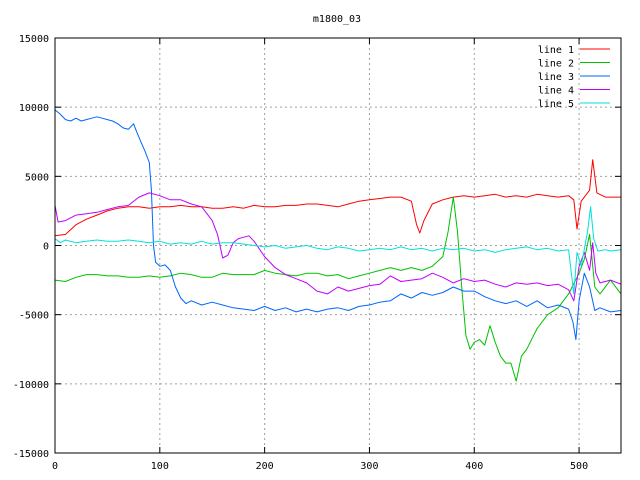 This screenshot has width=640, height=480. I want to click on x-tick-label: 200, so click(265, 466).